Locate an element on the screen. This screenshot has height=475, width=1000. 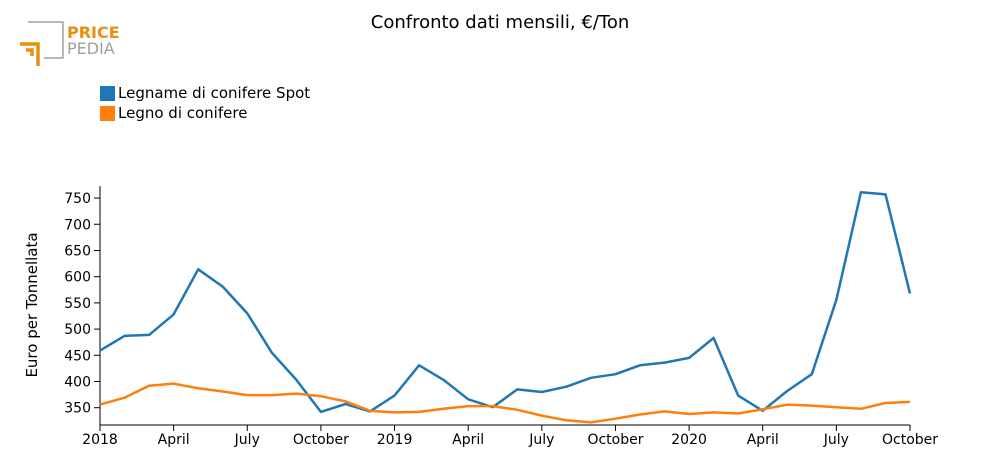
y-tick-label: 700 is located at coordinates (77, 225).